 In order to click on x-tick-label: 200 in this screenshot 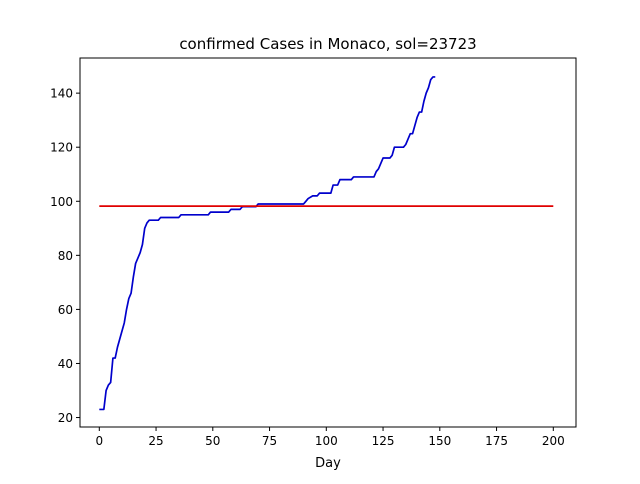, I will do `click(553, 441)`.